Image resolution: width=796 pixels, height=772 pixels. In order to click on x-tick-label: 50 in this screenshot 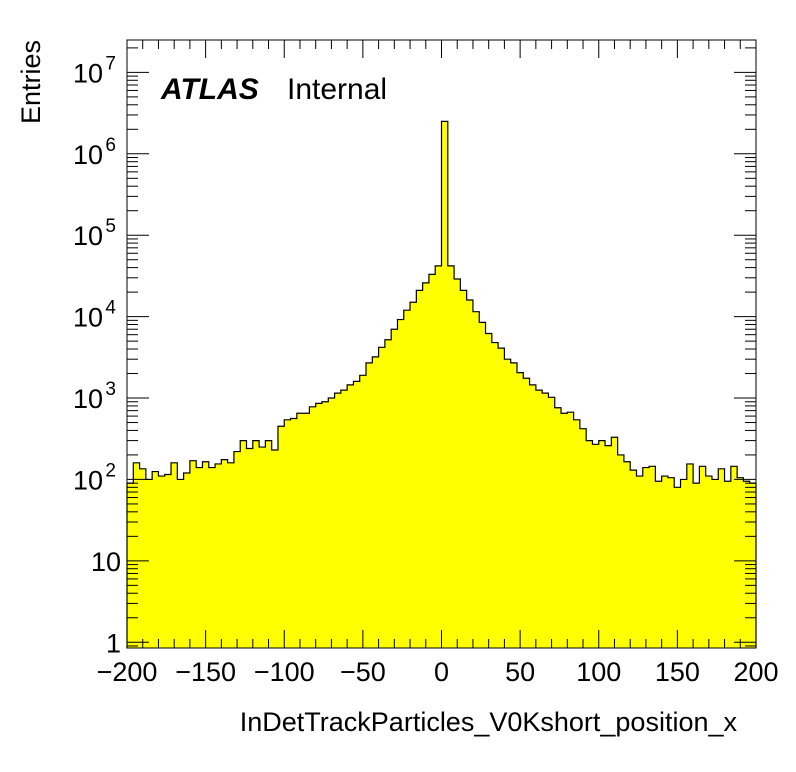, I will do `click(520, 672)`.